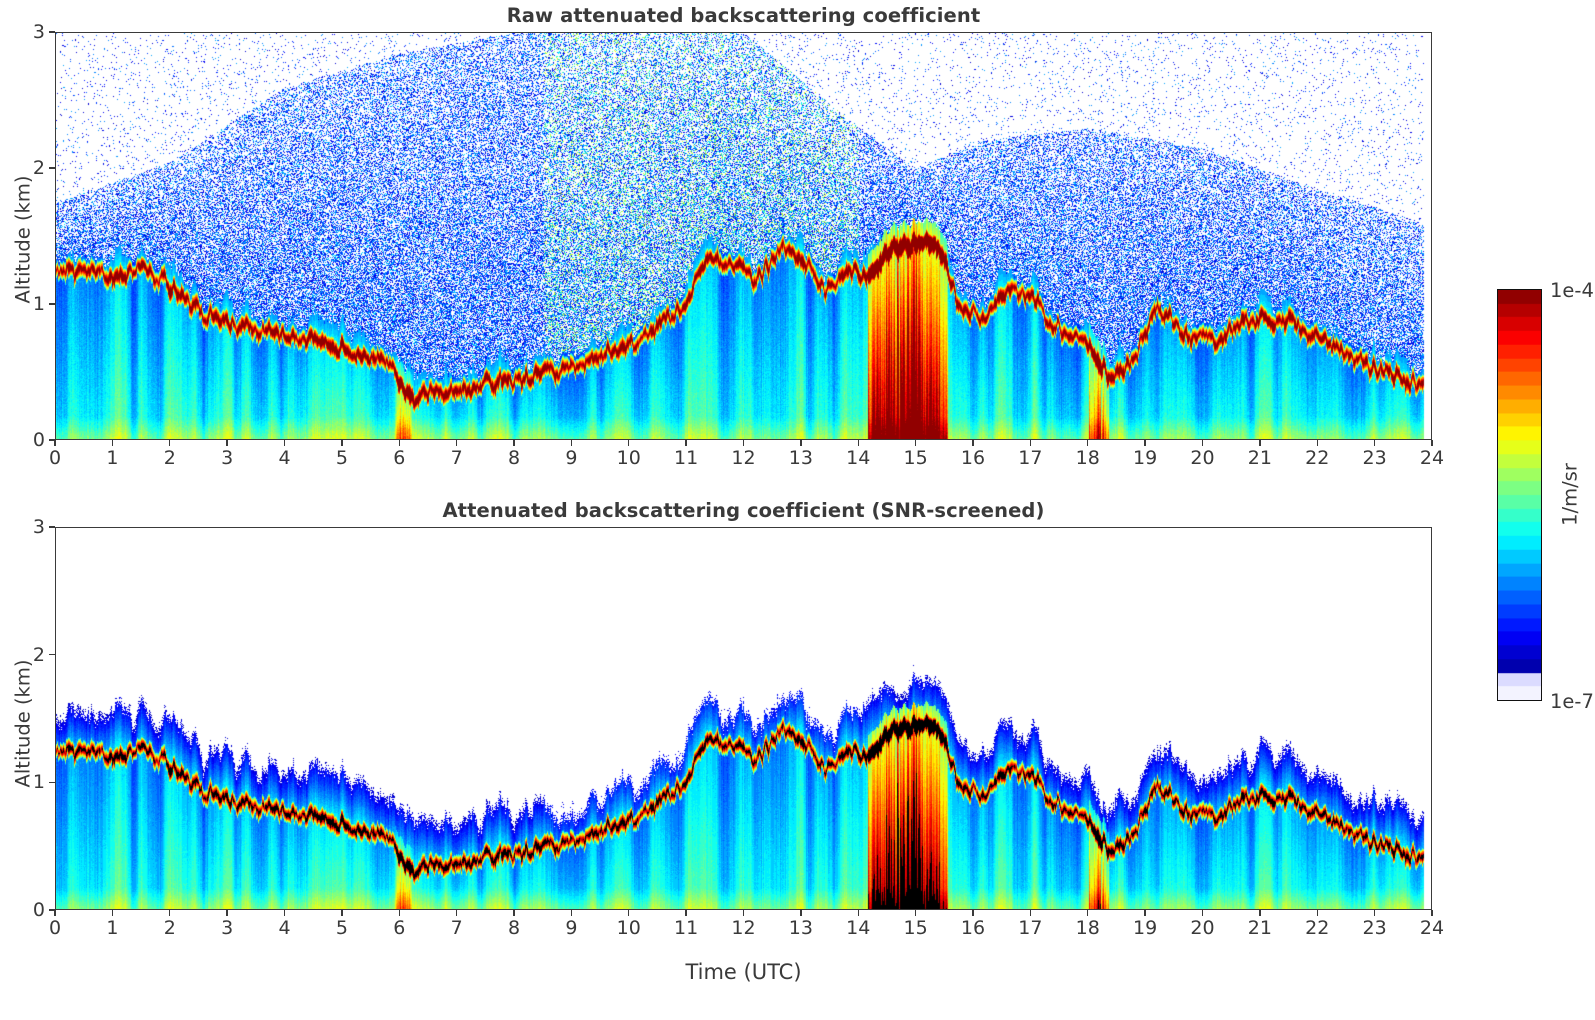 The width and height of the screenshot is (1595, 1020). What do you see at coordinates (341, 928) in the screenshot?
I see `x-tick-label-screened-5: 5` at bounding box center [341, 928].